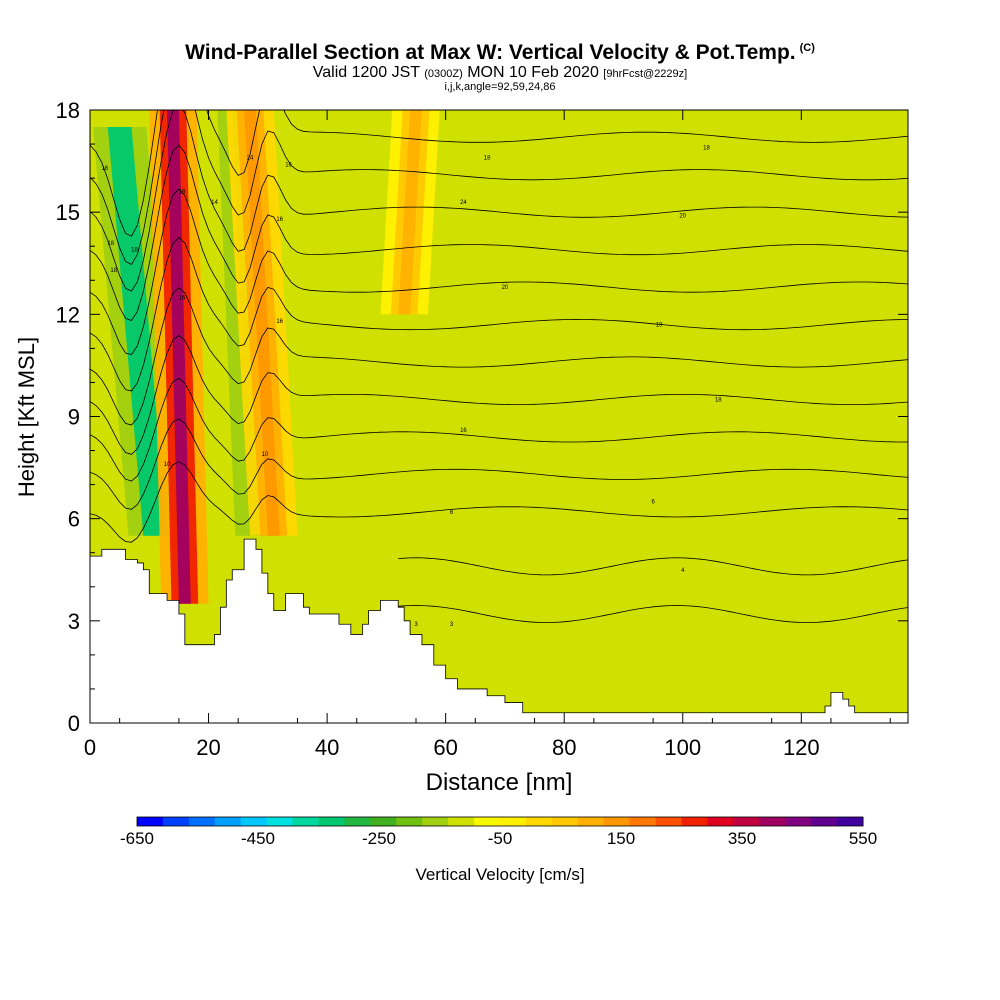  What do you see at coordinates (621, 838) in the screenshot?
I see `colorbar-tick-label: 150` at bounding box center [621, 838].